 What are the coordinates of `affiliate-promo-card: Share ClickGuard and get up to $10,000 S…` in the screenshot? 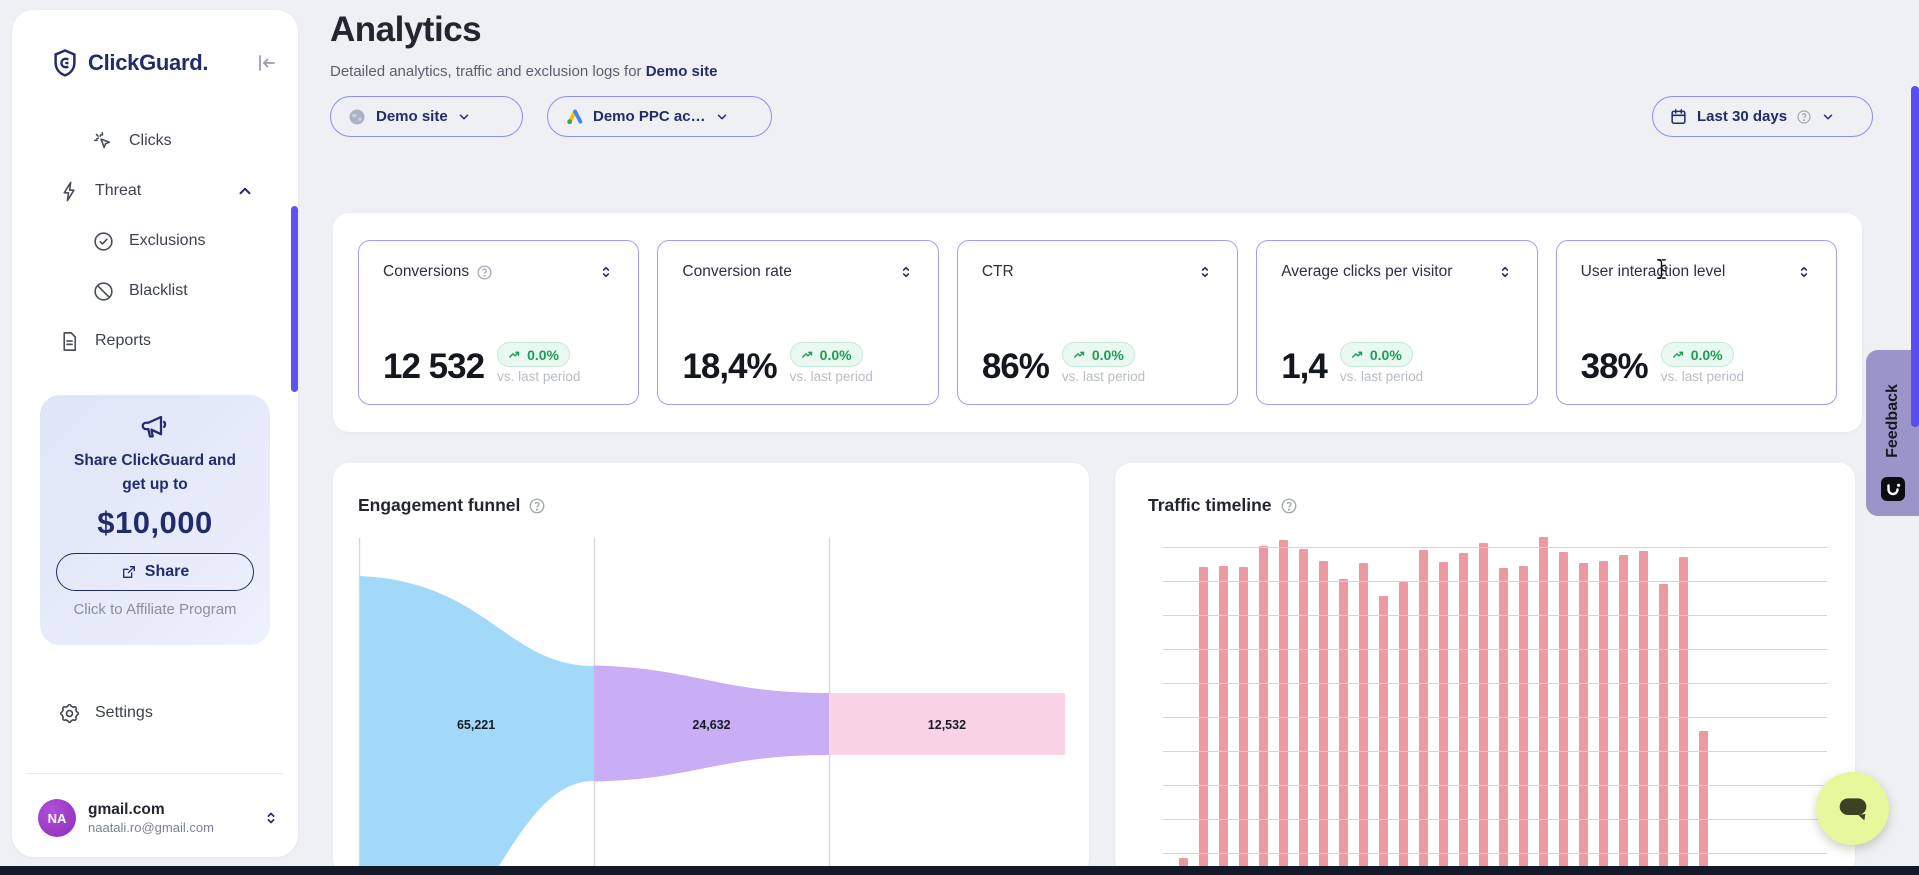 It's located at (155, 520).